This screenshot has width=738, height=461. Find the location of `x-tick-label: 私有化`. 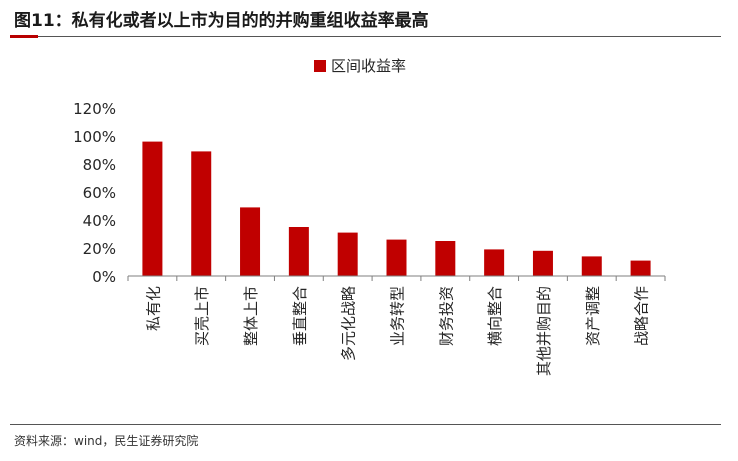

x-tick-label: 私有化 is located at coordinates (153, 308).